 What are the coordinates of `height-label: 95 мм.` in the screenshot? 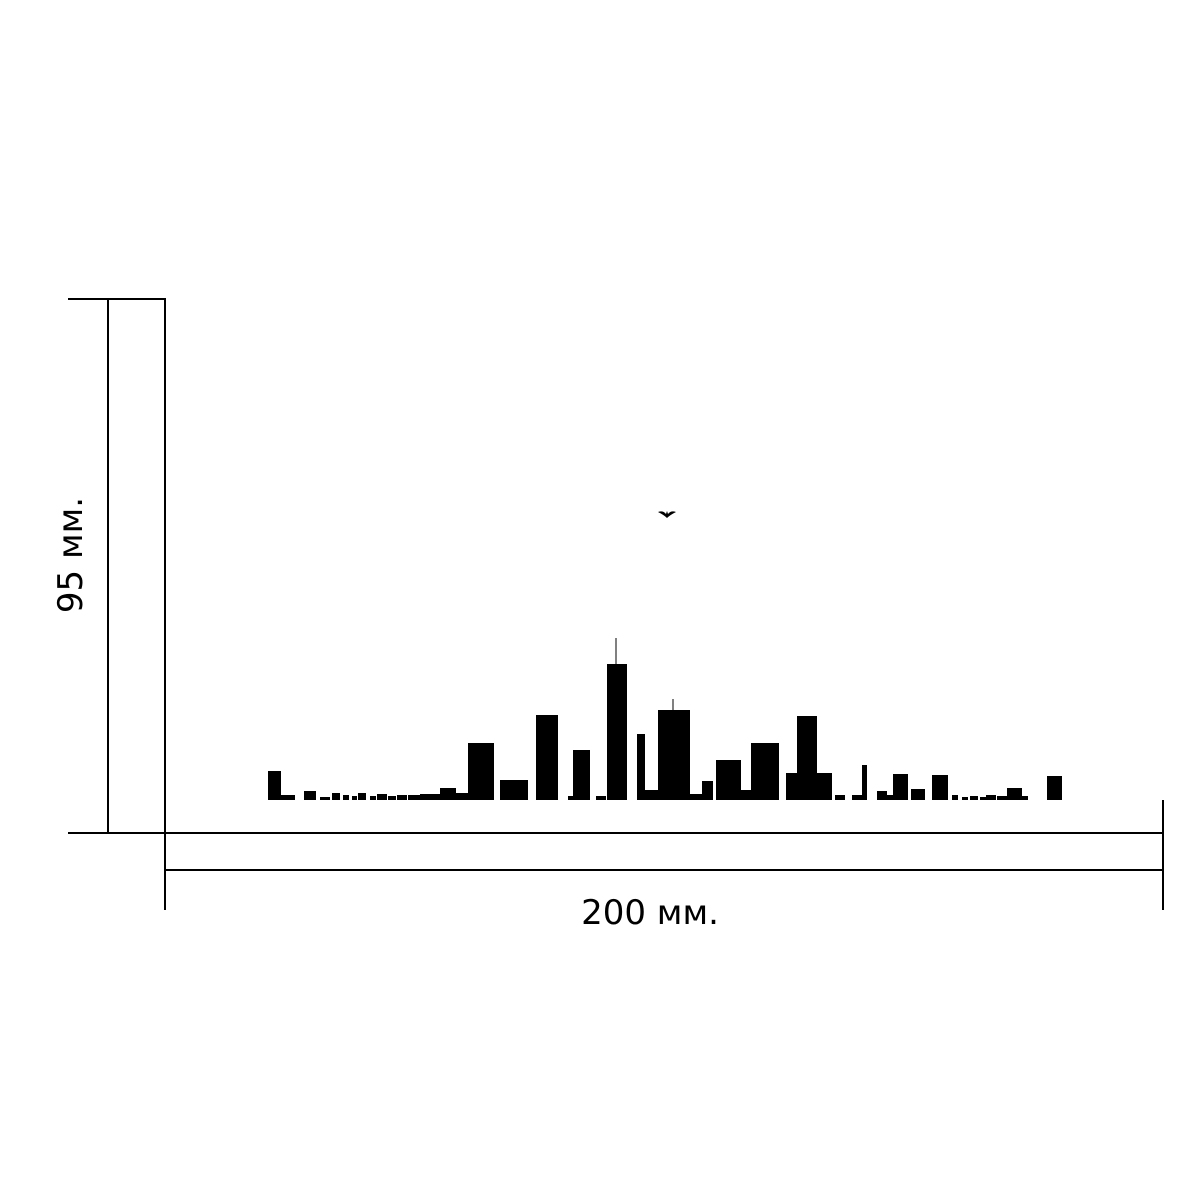 It's located at (71, 555).